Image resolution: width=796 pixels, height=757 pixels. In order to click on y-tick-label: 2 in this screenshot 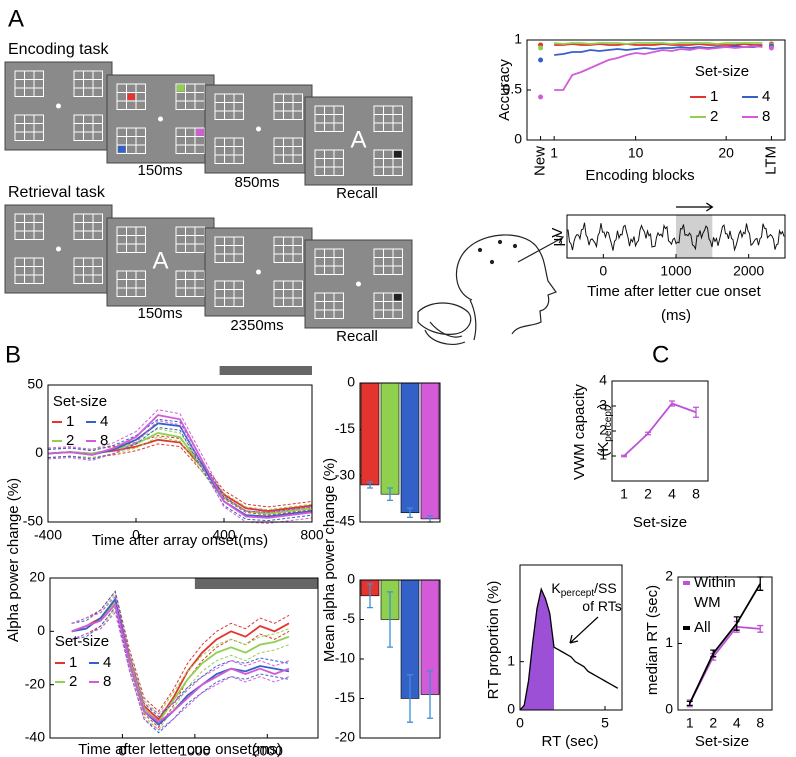, I will do `click(669, 576)`.